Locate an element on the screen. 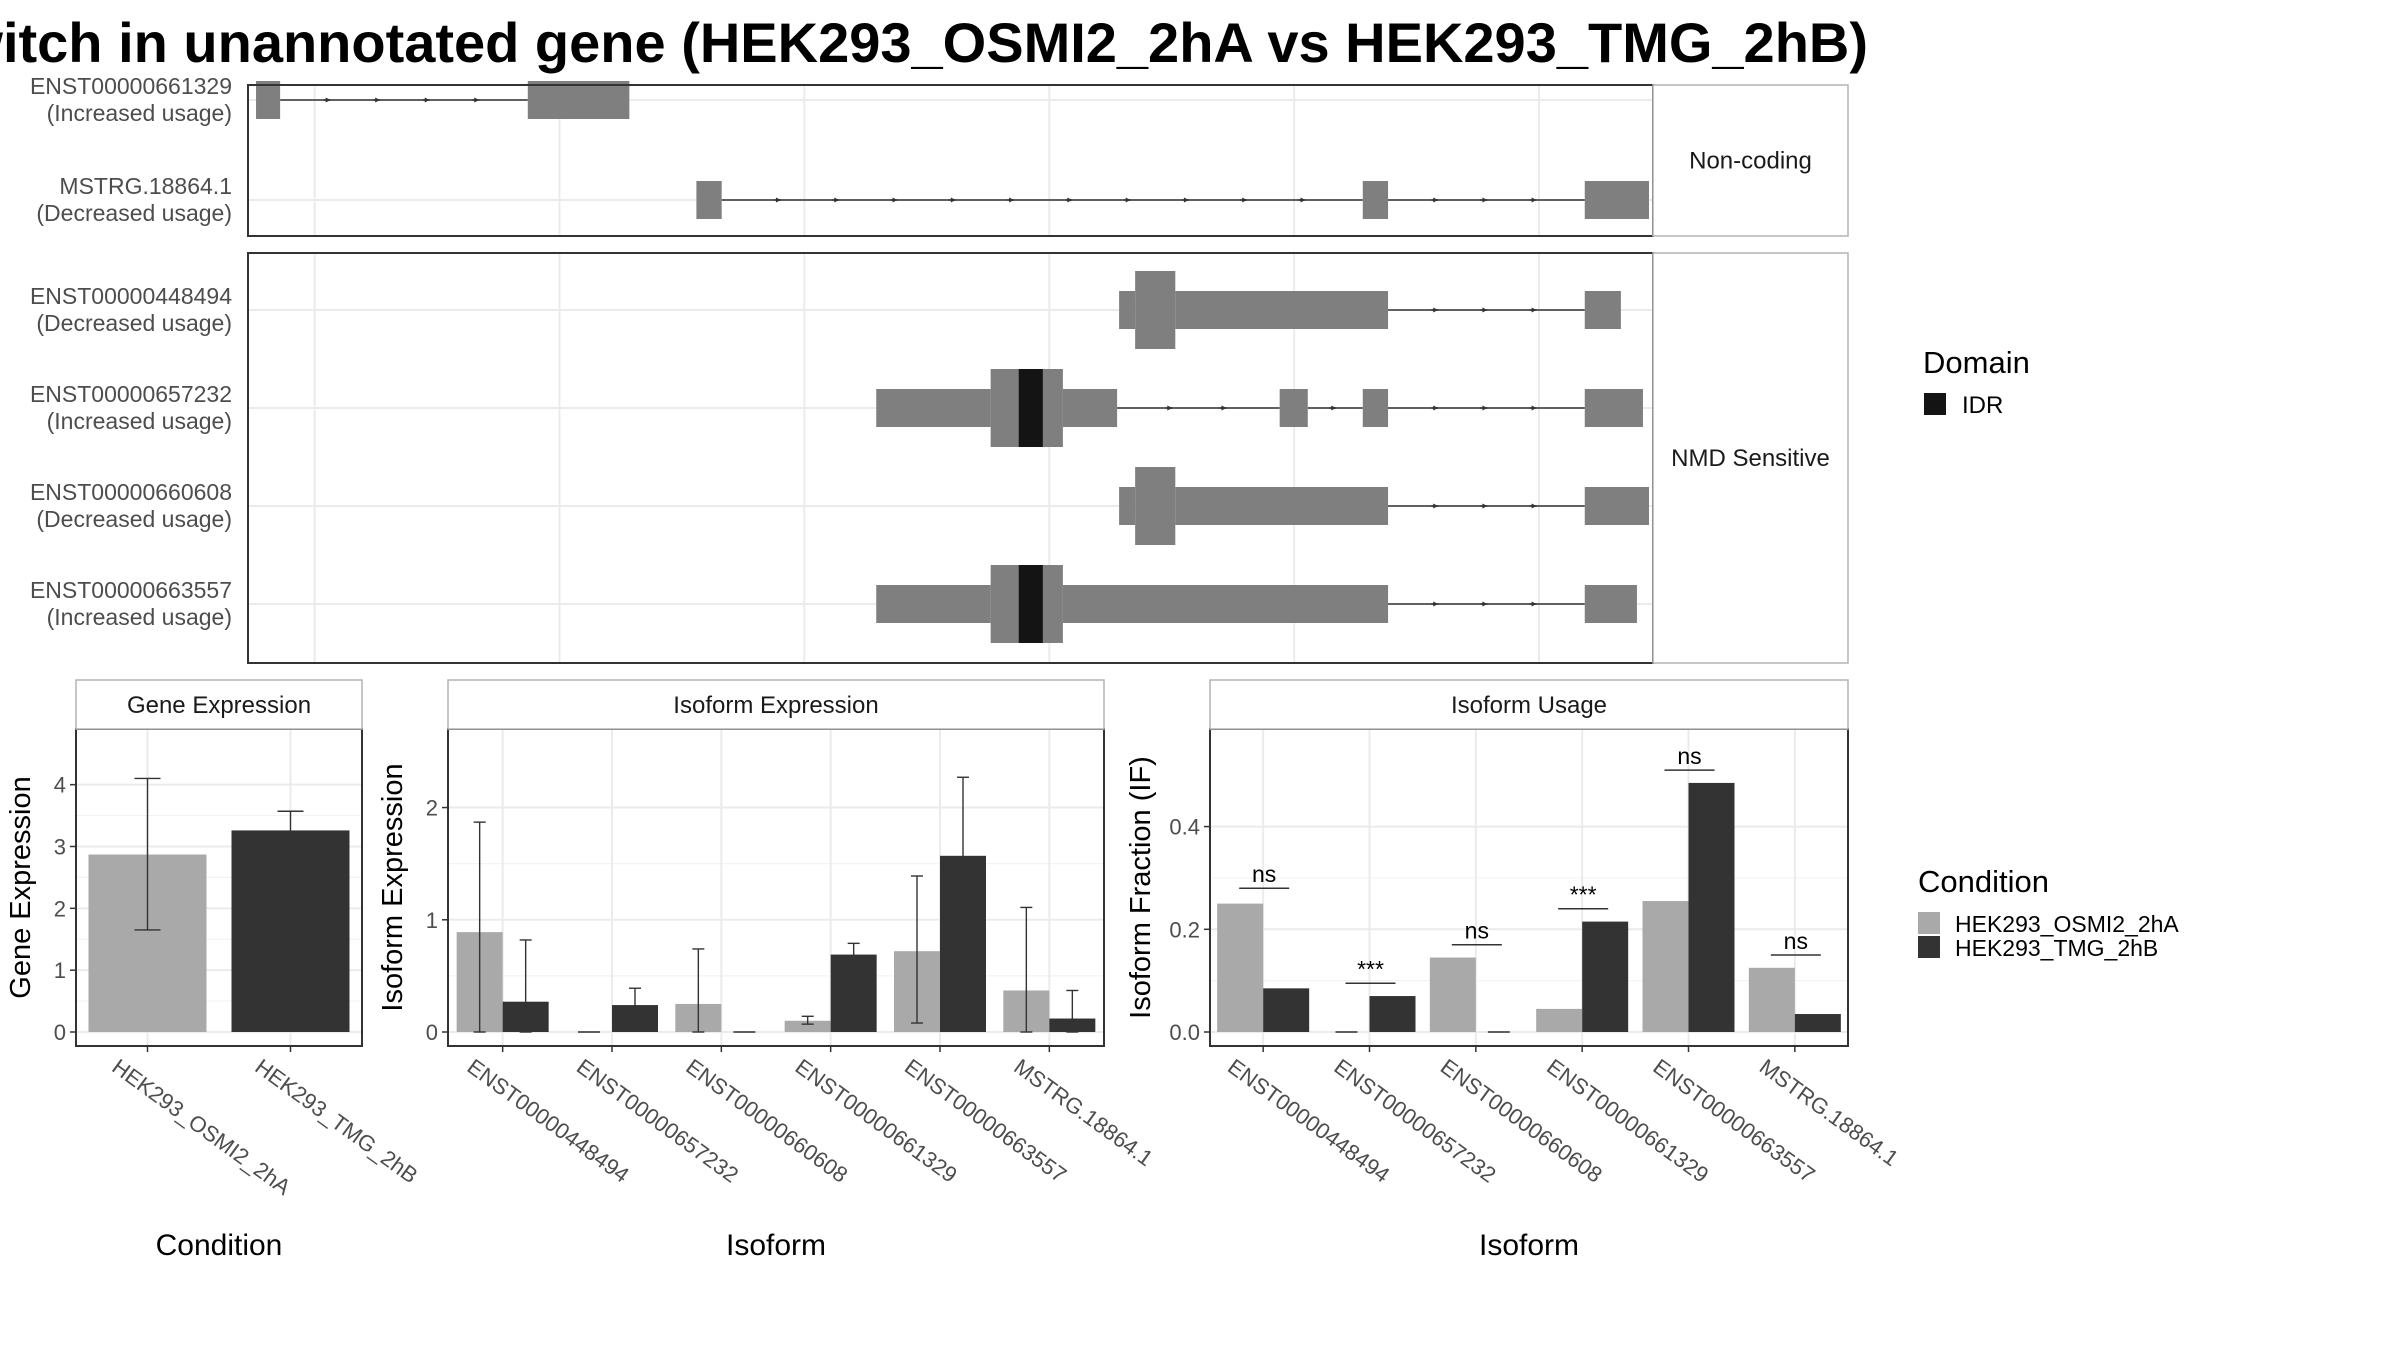 This screenshot has height=1350, width=2400. y-axis-label: Isoform Expression is located at coordinates (393, 887).